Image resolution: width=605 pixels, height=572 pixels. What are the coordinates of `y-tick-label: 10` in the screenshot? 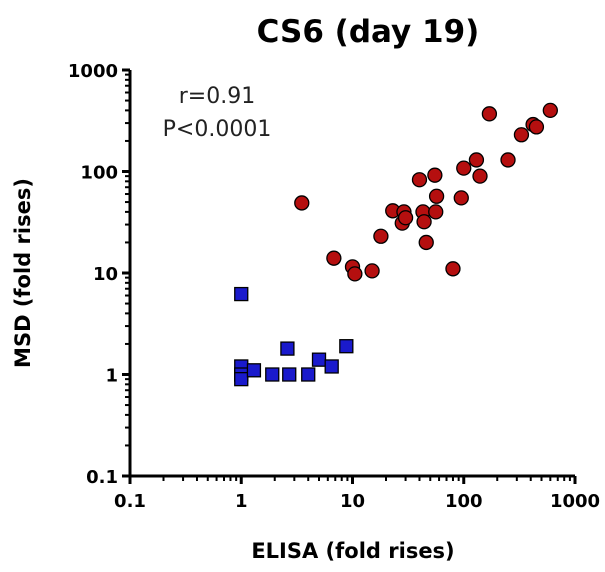 It's located at (105, 274).